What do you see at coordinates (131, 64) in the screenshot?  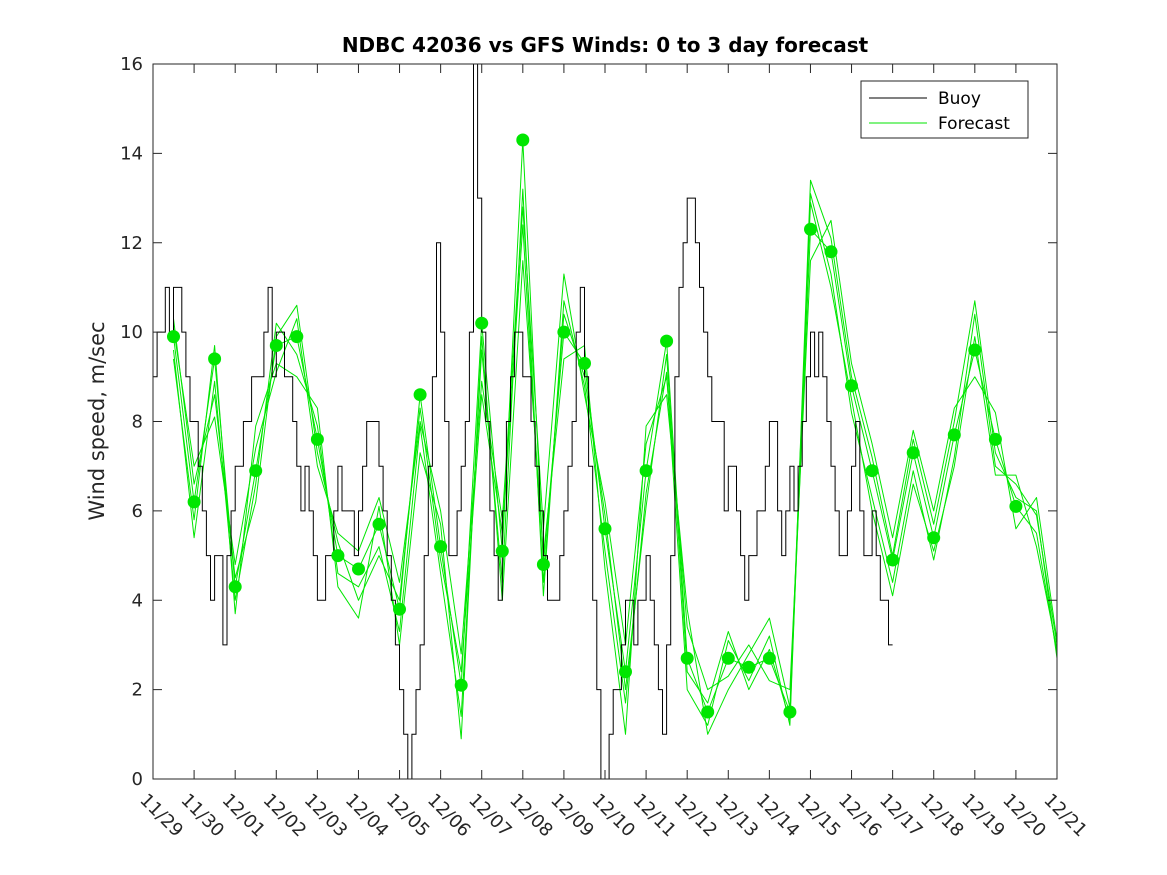 I see `y-tick-label: 16` at bounding box center [131, 64].